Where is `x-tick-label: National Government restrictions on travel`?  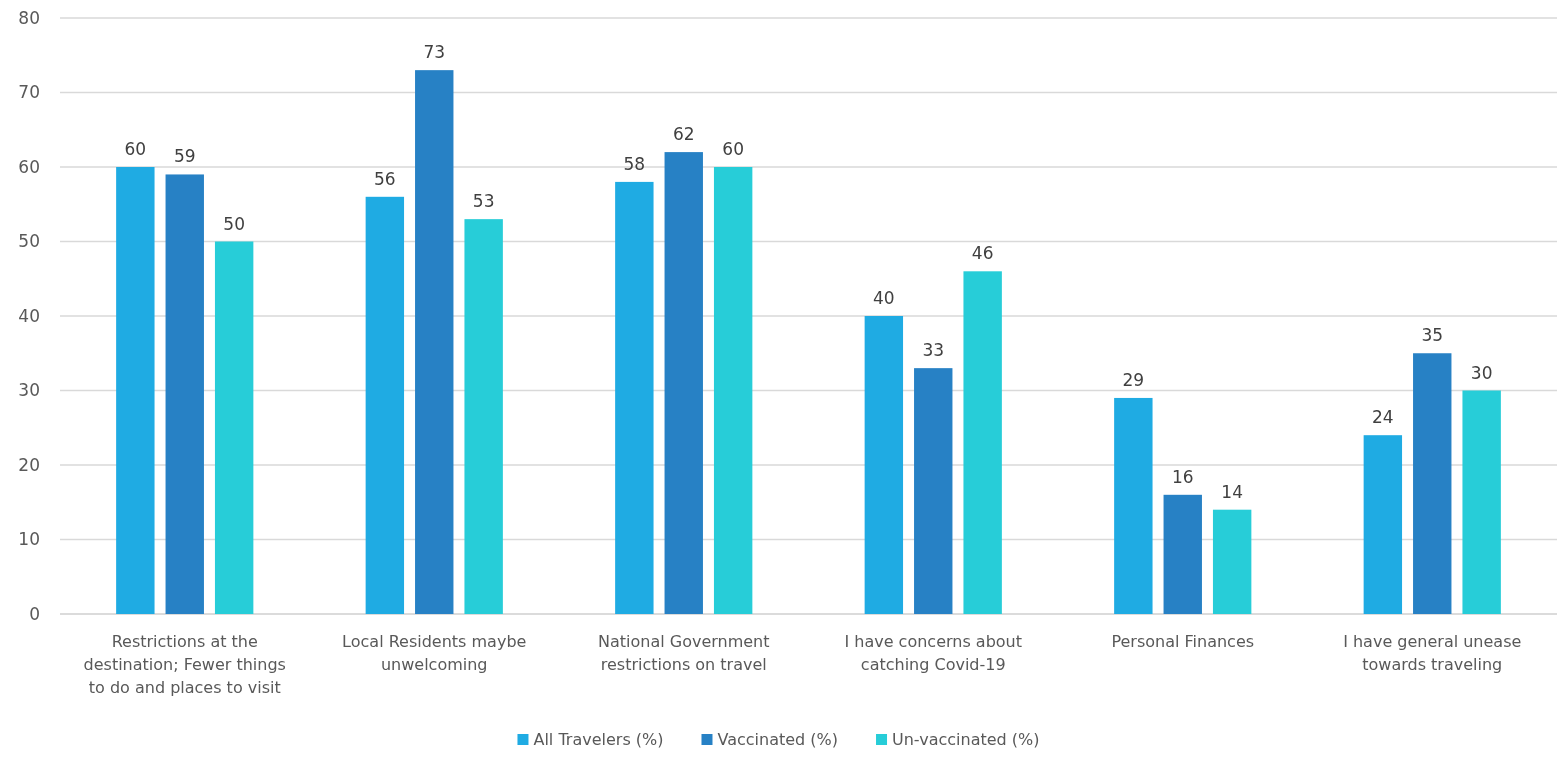 x-tick-label: National Government restrictions on travel is located at coordinates (683, 653).